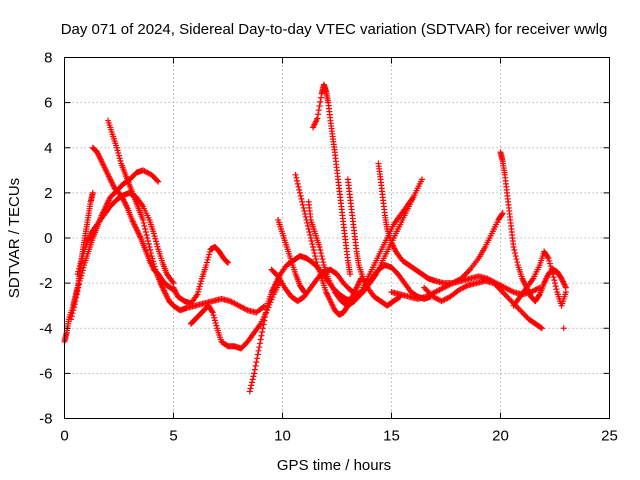  What do you see at coordinates (500, 436) in the screenshot?
I see `x-tick-label: 20` at bounding box center [500, 436].